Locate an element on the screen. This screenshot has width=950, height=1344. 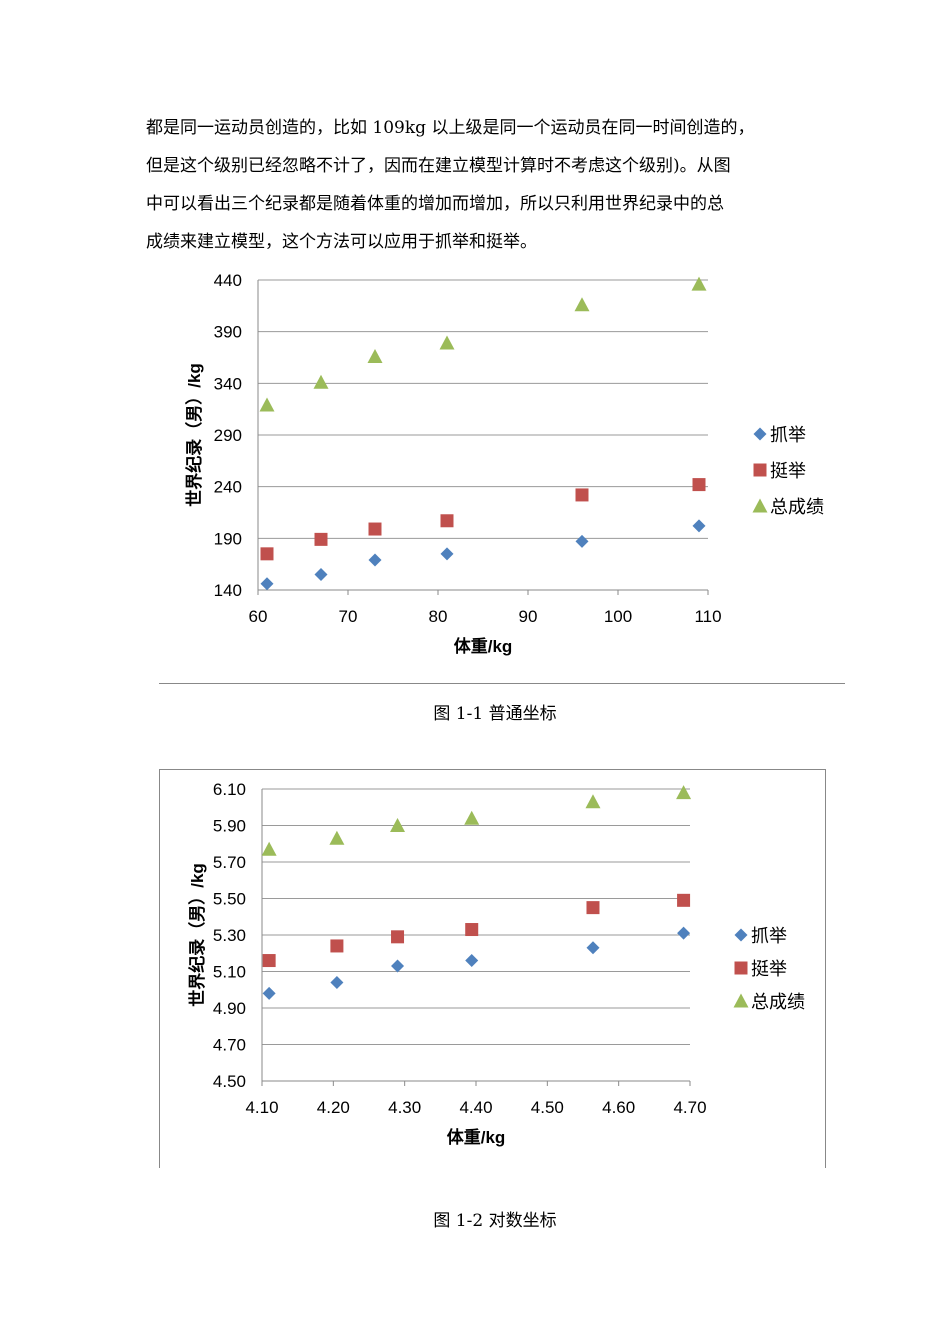
x-tick-label: 90 is located at coordinates (528, 616).